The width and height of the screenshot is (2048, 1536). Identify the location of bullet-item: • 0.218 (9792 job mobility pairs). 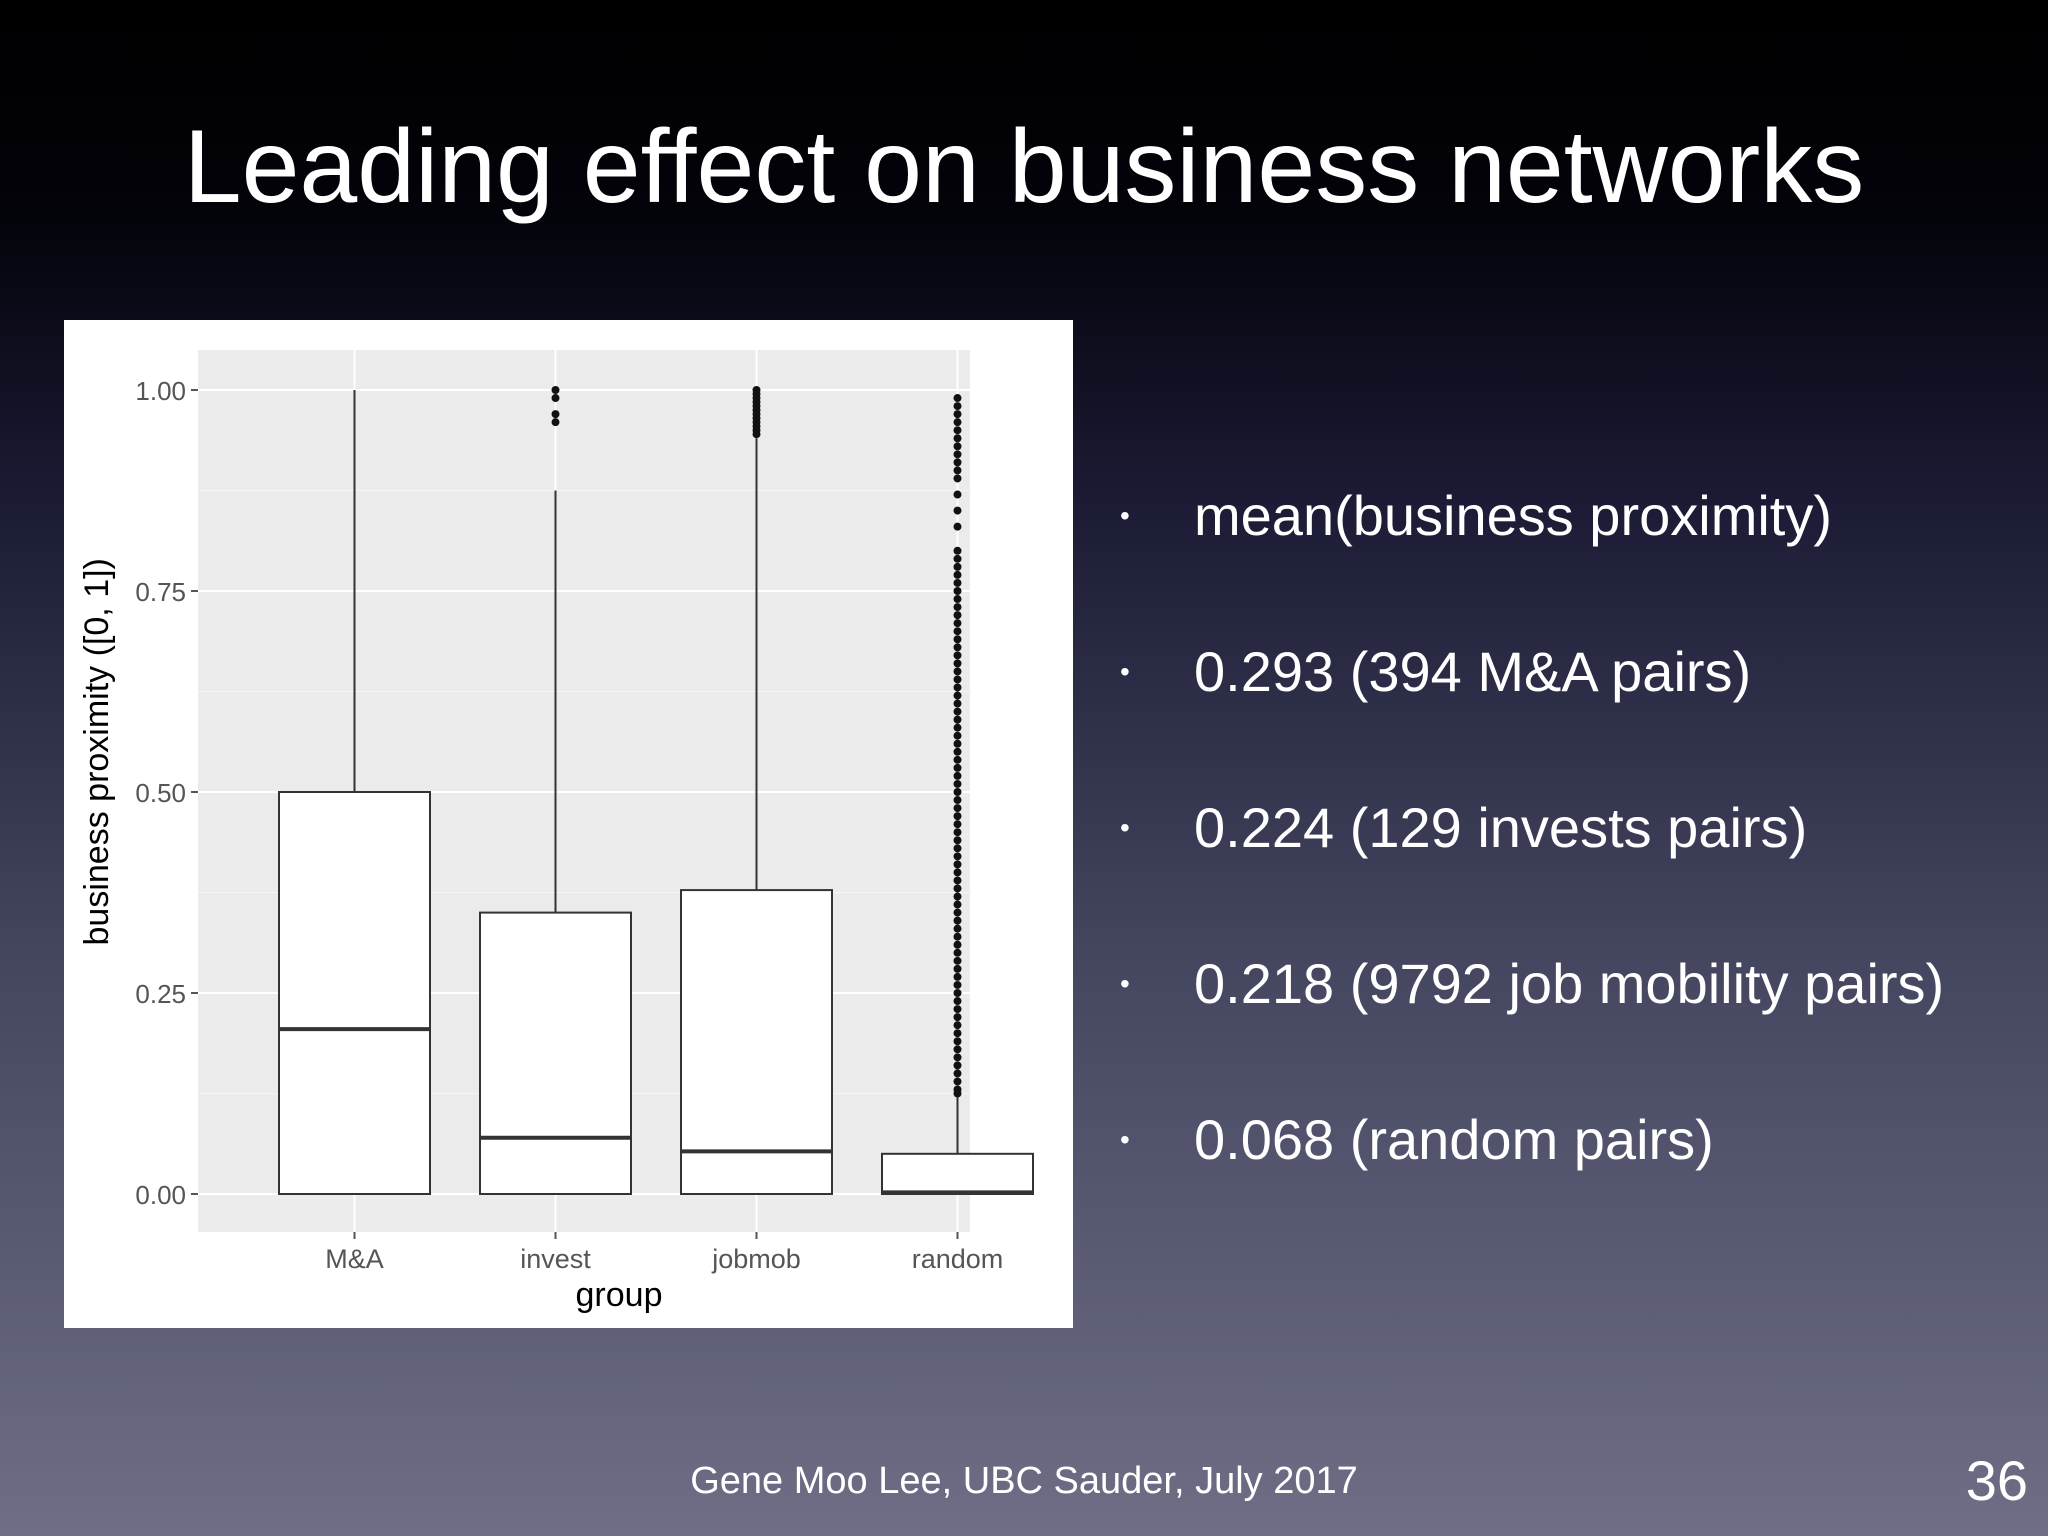
(1527, 1018).